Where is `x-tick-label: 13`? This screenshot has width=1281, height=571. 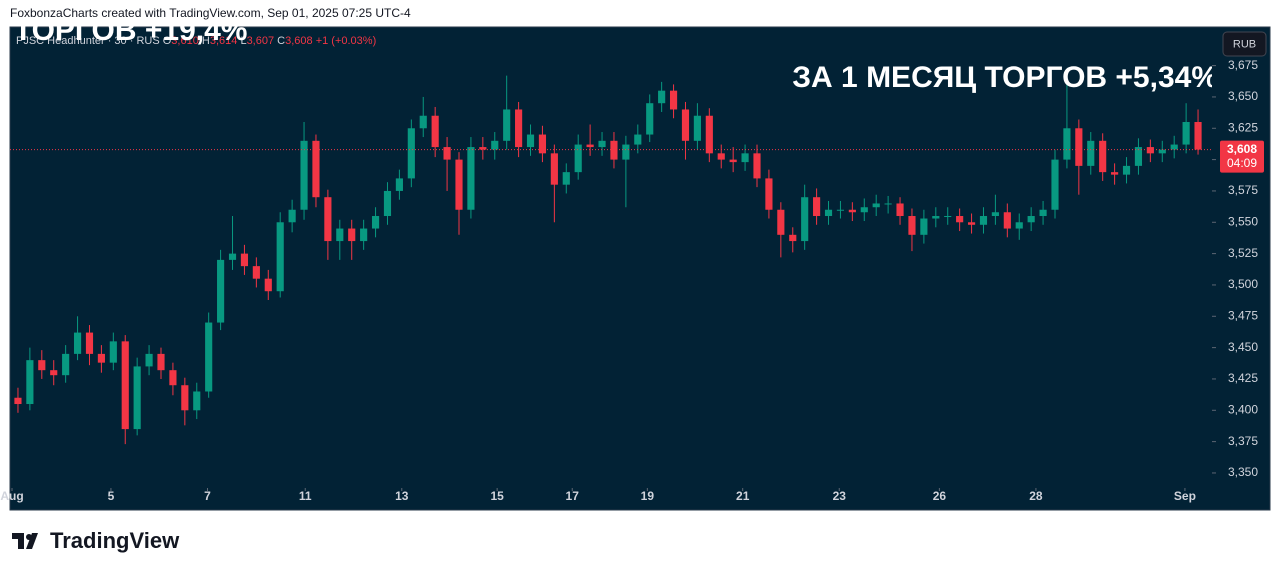 x-tick-label: 13 is located at coordinates (402, 496).